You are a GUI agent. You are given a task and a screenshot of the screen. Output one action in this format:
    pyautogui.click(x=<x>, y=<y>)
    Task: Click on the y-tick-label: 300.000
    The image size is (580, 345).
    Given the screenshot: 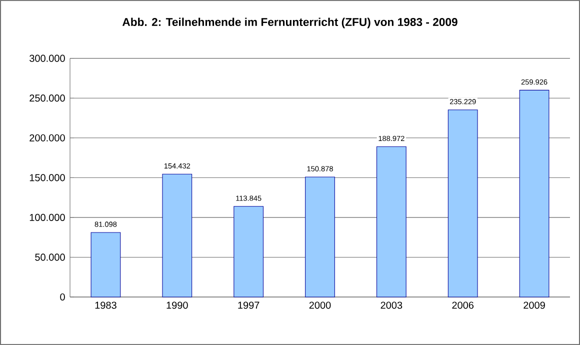 What is the action you would take?
    pyautogui.click(x=47, y=58)
    